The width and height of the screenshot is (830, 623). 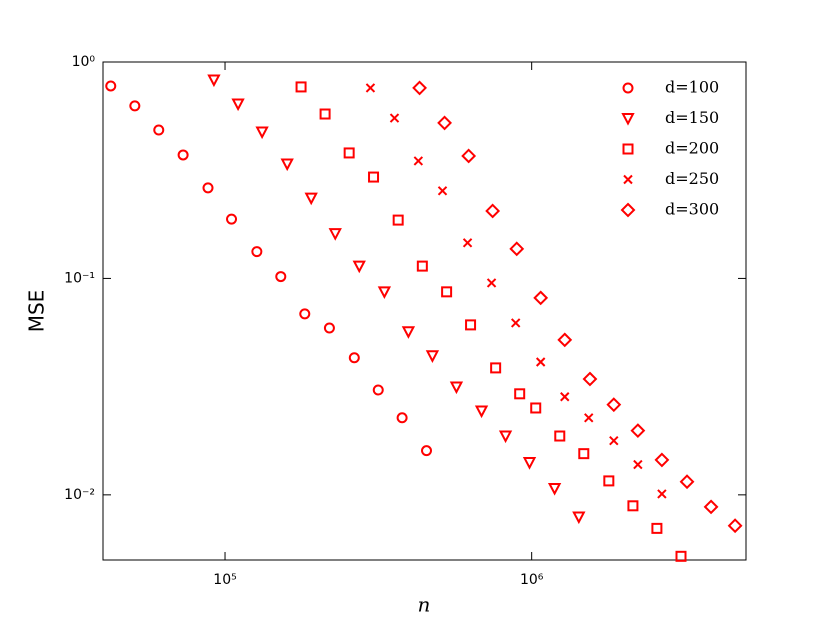 I want to click on x-tick-label: 10⁶, so click(x=532, y=580).